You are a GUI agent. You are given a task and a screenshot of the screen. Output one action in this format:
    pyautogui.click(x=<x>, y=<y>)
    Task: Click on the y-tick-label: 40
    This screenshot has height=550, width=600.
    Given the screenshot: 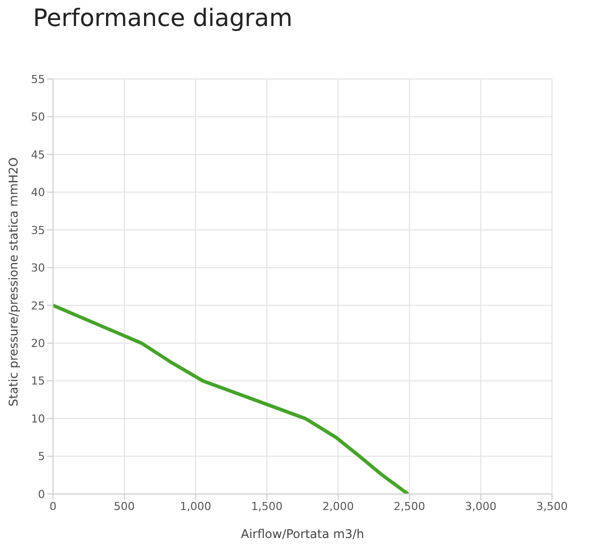 What is the action you would take?
    pyautogui.click(x=38, y=193)
    